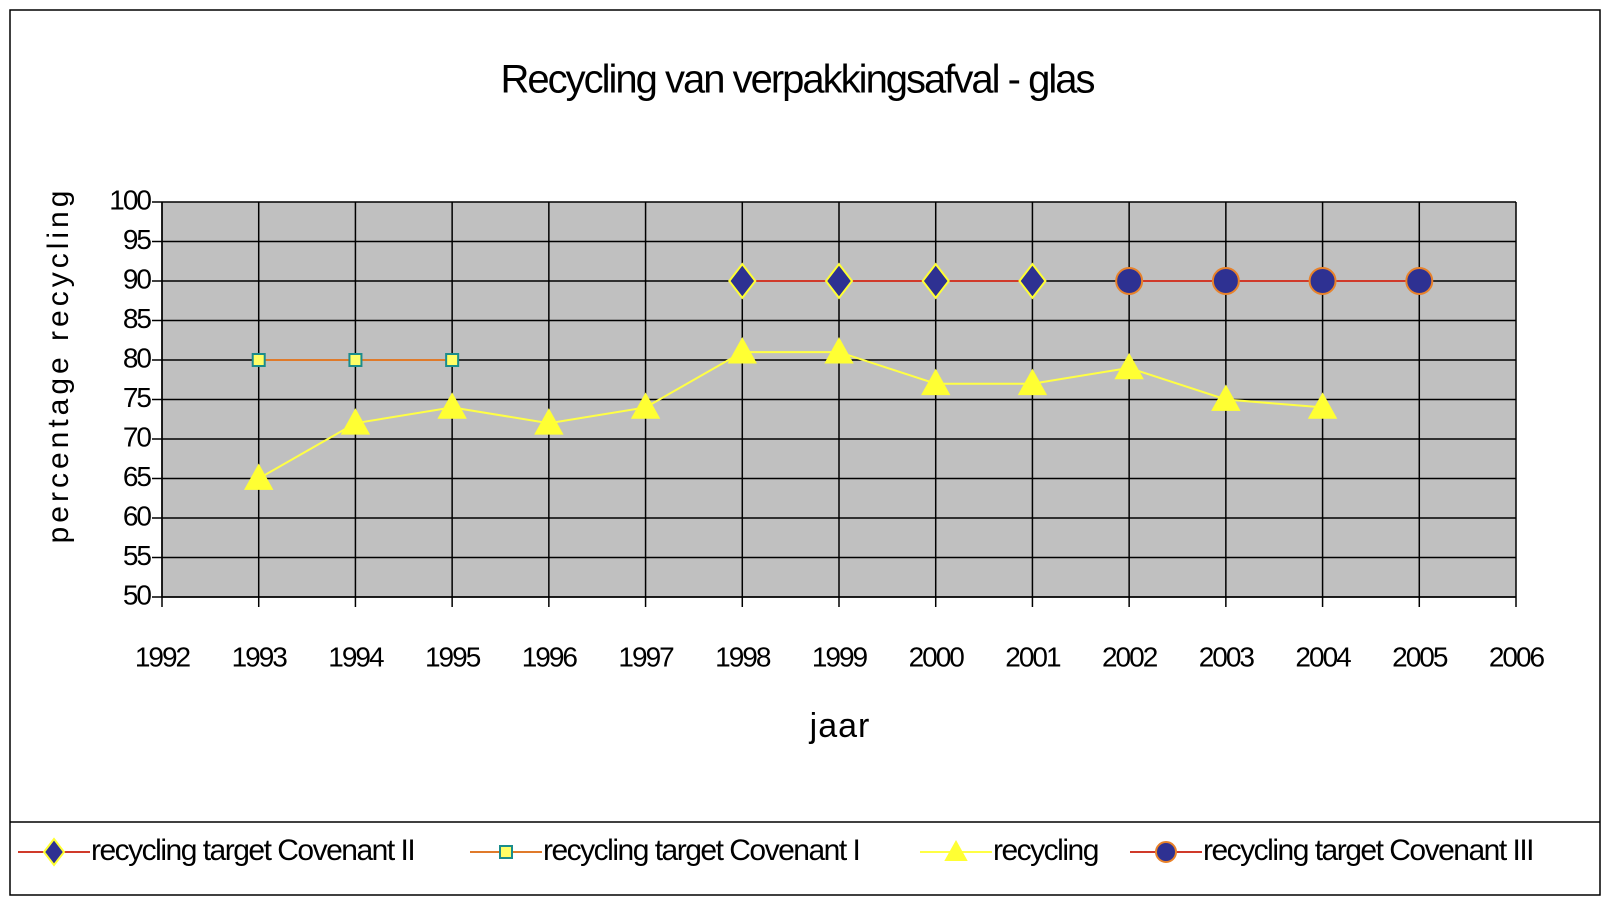 The height and width of the screenshot is (899, 1604). I want to click on x-tick-label: 1998, so click(743, 656).